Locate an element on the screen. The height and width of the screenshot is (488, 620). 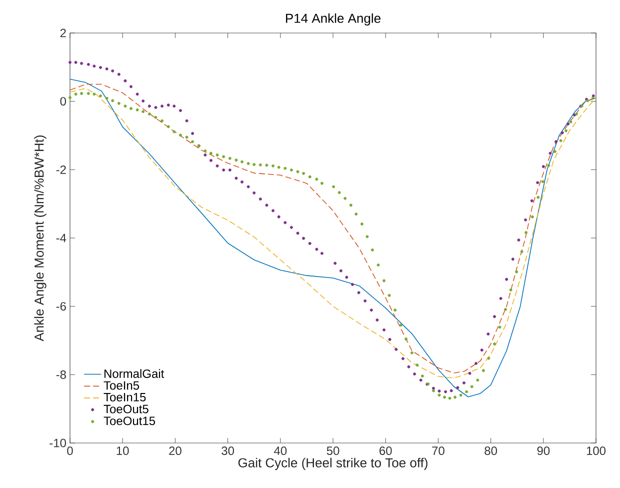
x-tick-label: 70 is located at coordinates (438, 451).